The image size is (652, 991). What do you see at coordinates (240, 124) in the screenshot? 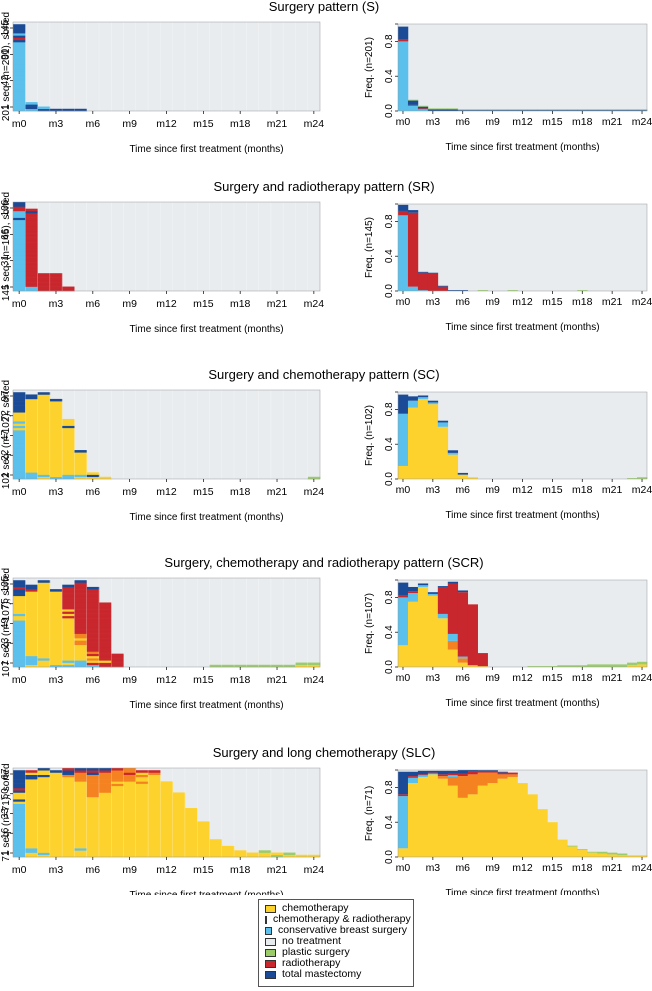
I see `x-tick-label: m18` at bounding box center [240, 124].